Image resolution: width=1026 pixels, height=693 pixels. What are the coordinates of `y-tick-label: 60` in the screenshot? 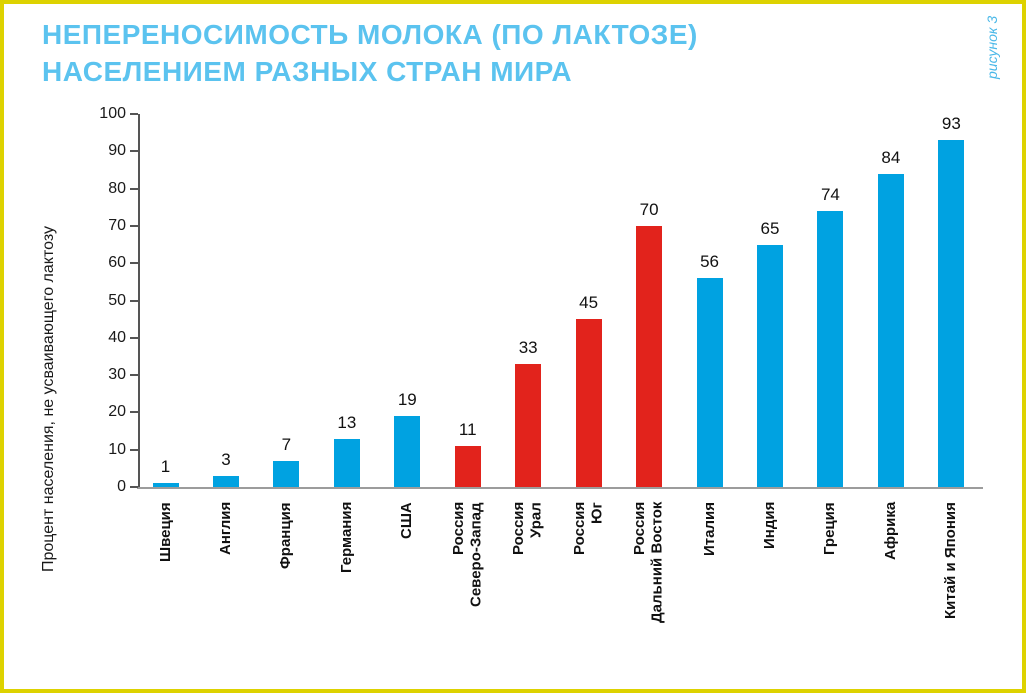 It's located at (117, 263).